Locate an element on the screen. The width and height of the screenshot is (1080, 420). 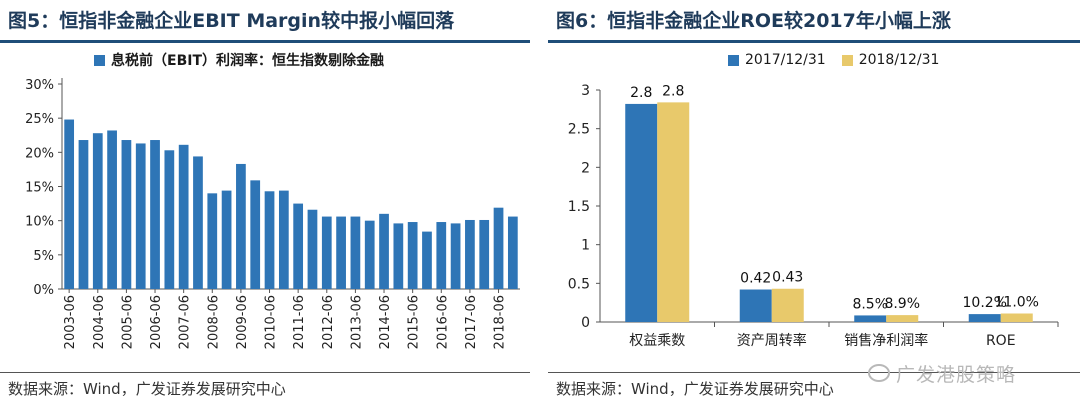
left-chart-title: 图5：恒指非金融企业EBIT Margin较中报小幅回落 is located at coordinates (231, 21).